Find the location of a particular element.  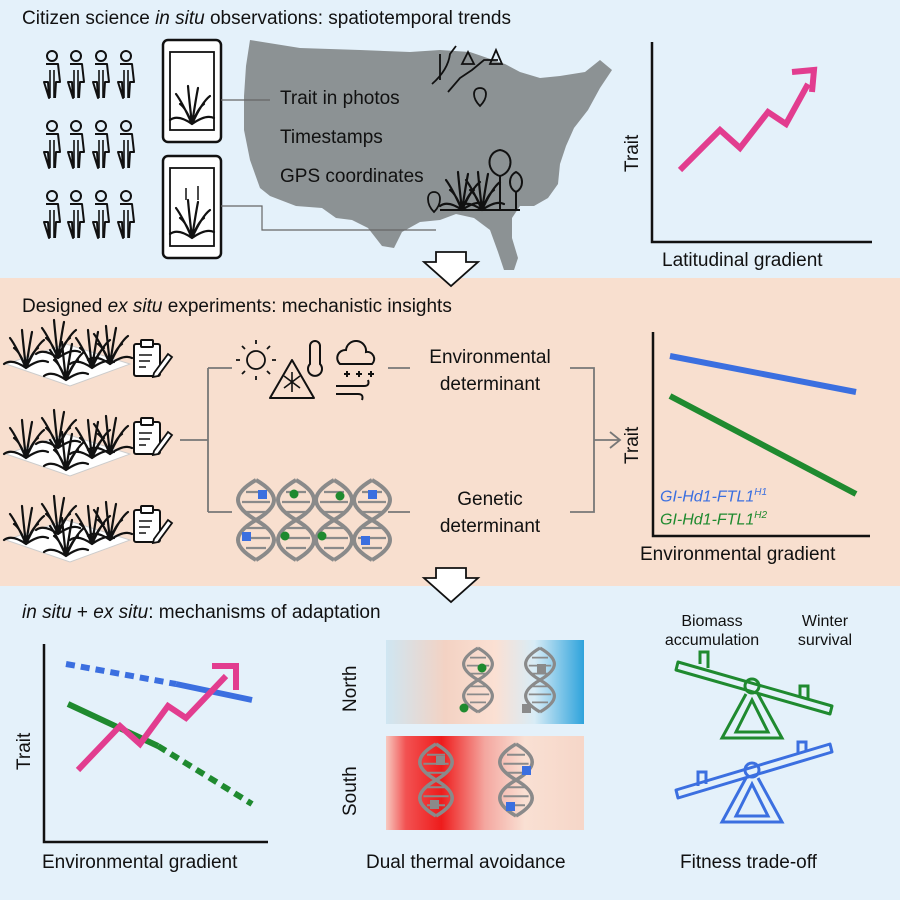

crowd-icon is located at coordinates (89, 144).